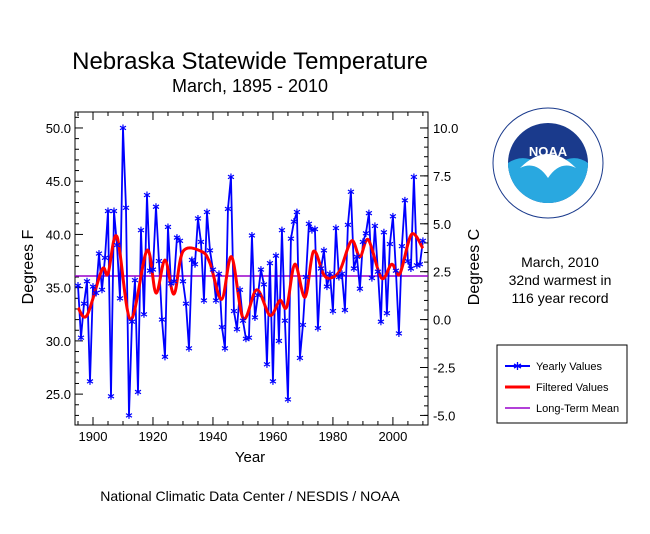  What do you see at coordinates (58, 288) in the screenshot?
I see `y-tick-label-left: 35.0` at bounding box center [58, 288].